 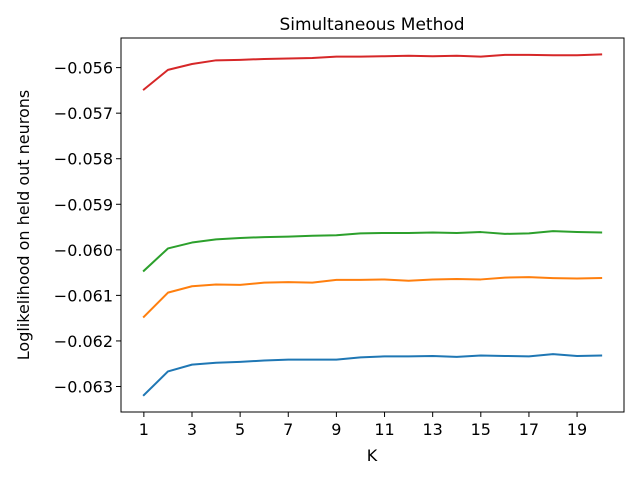 What do you see at coordinates (83, 295) in the screenshot?
I see `y-tick-label: −0.061` at bounding box center [83, 295].